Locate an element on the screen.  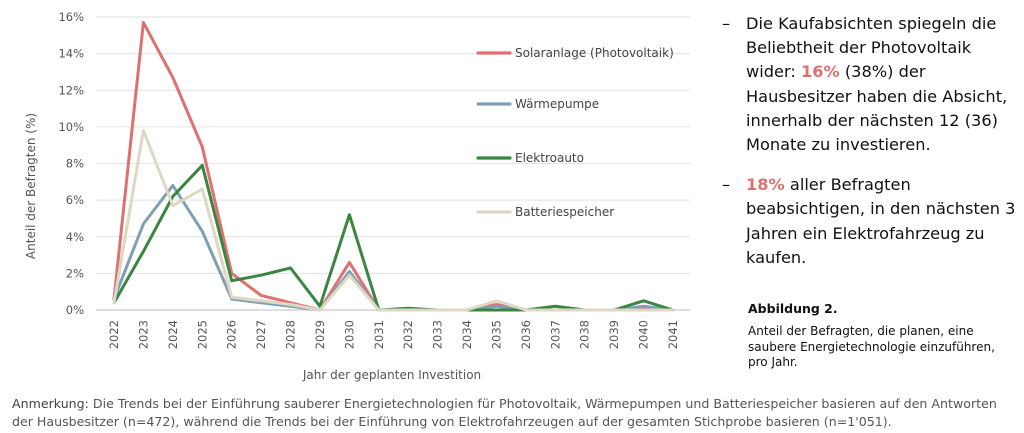
highlight-percentage: 16% is located at coordinates (820, 72).